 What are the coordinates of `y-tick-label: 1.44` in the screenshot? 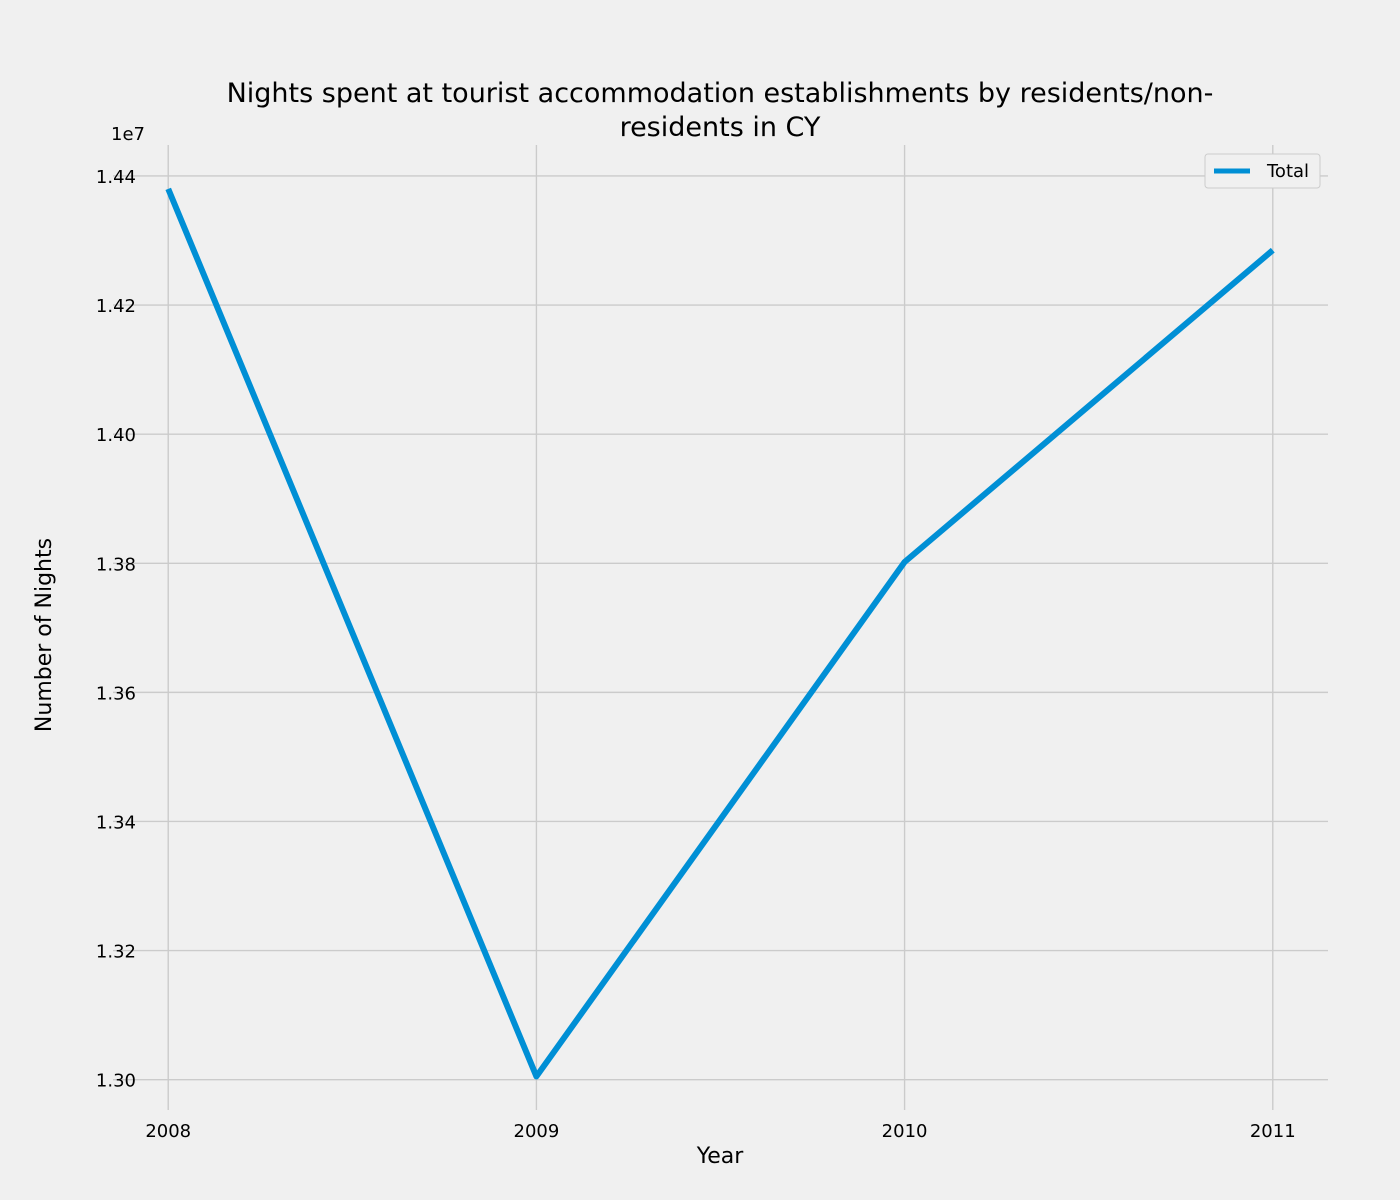 It's located at (116, 177).